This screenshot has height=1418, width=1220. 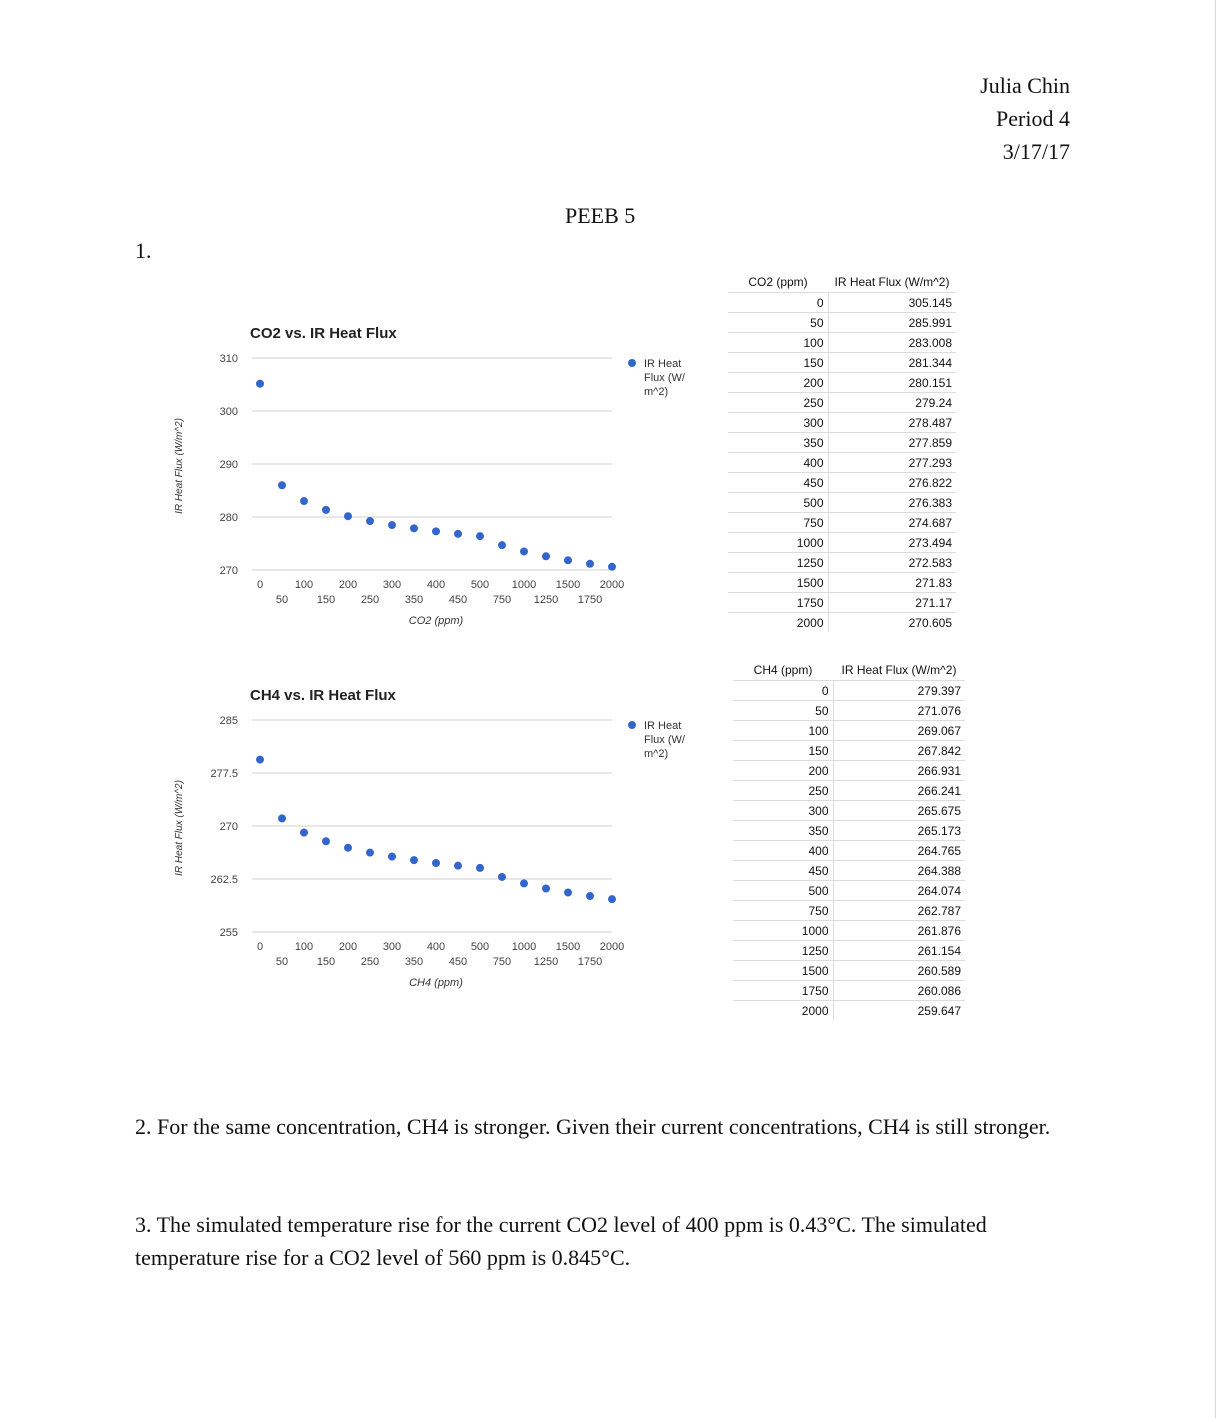 I want to click on co2-table-row: 300 278.487, so click(x=842, y=422).